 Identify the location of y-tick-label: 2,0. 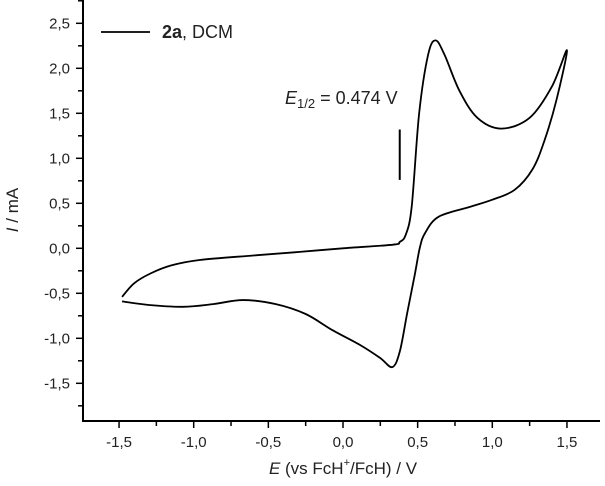
(59, 68).